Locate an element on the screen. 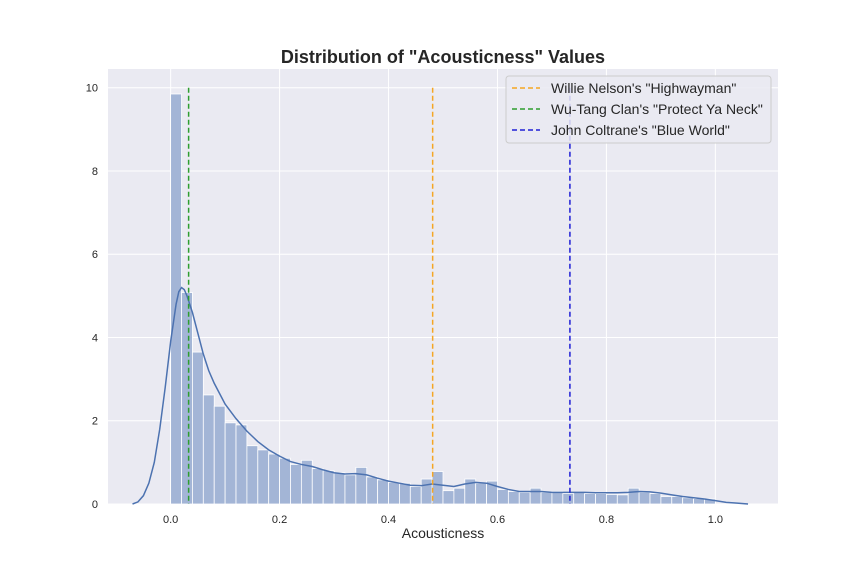 The image size is (864, 576). y-tick-label: 0 is located at coordinates (95, 505).